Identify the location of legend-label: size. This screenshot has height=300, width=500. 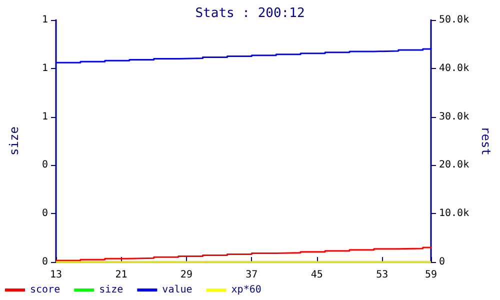
(111, 290).